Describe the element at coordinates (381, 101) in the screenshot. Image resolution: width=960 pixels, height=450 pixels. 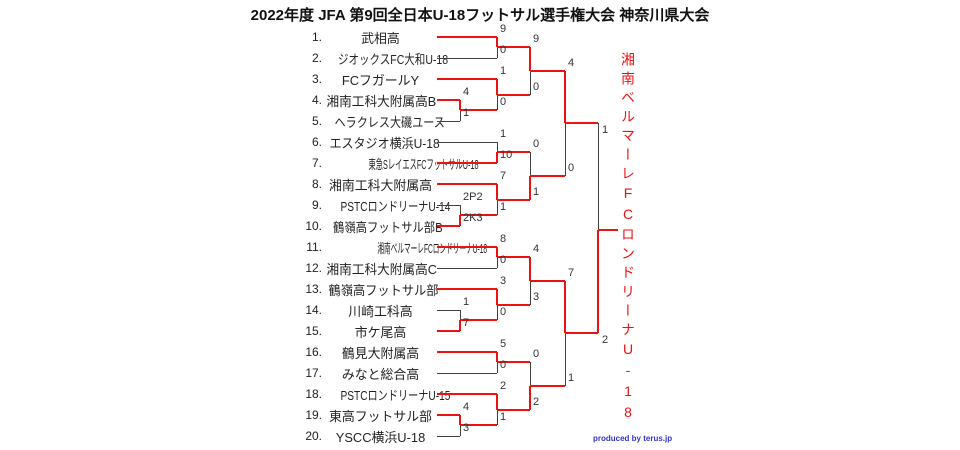
I see `team-name: 湘南工科大附属高B` at that location.